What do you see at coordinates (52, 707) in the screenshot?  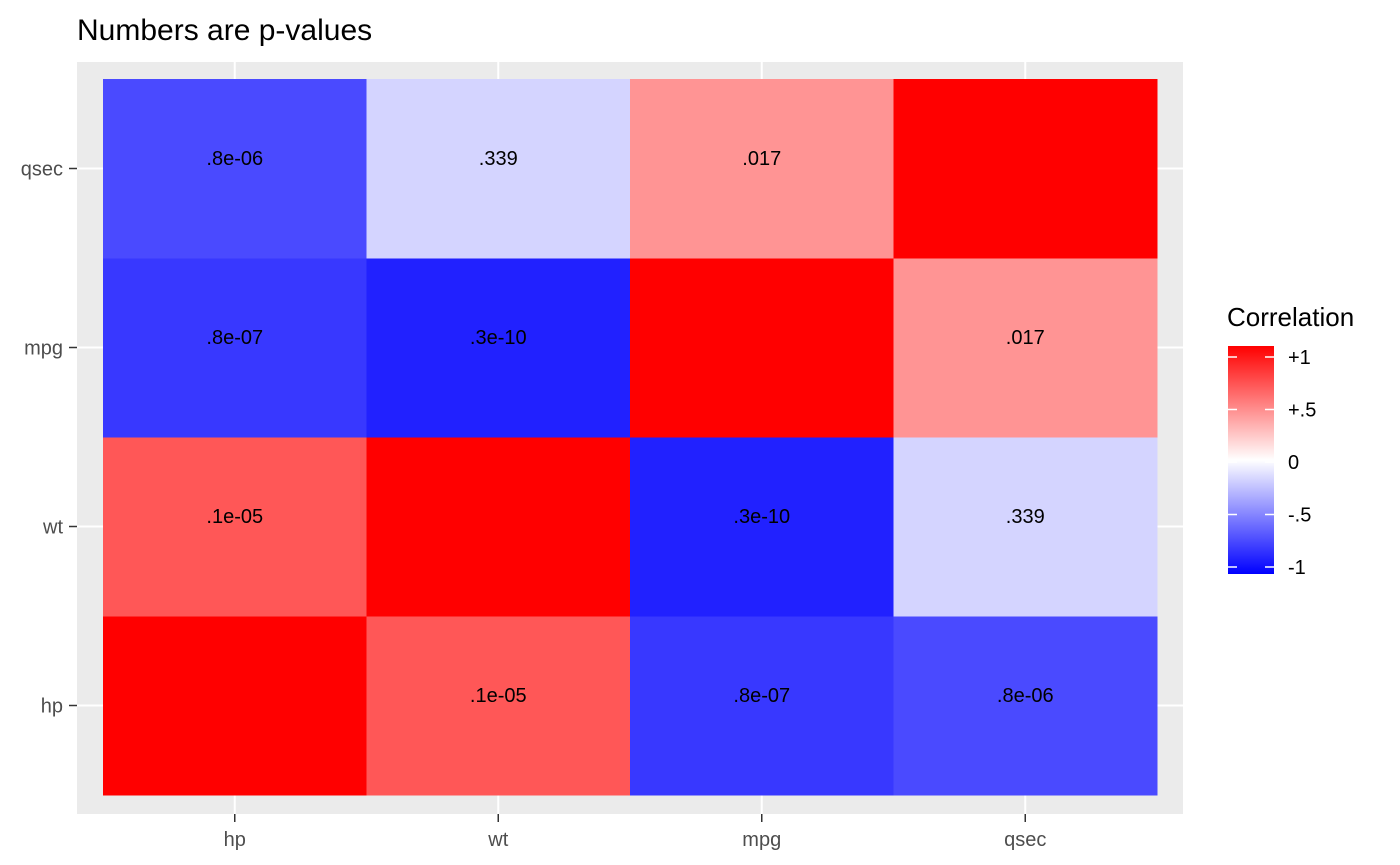 I see `y-tick-label-hp: hp` at bounding box center [52, 707].